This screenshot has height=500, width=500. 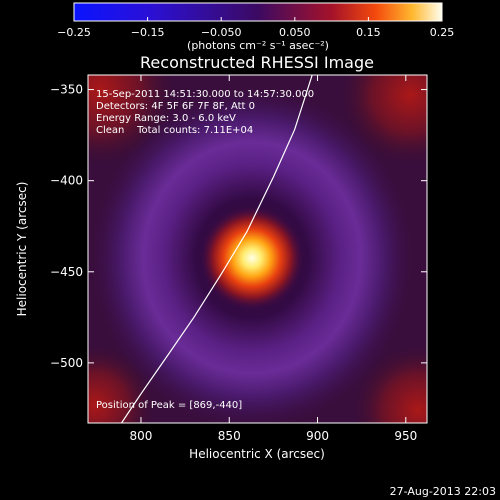 I want to click on x-tick-label: 950, so click(x=405, y=436).